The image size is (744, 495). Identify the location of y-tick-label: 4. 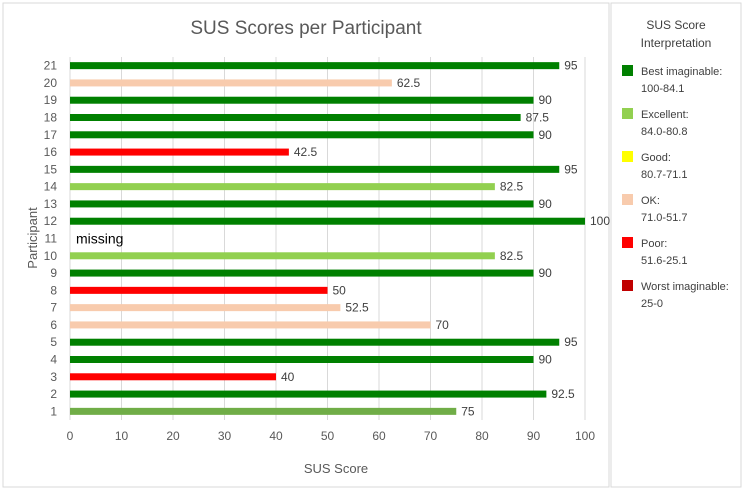
(53, 360).